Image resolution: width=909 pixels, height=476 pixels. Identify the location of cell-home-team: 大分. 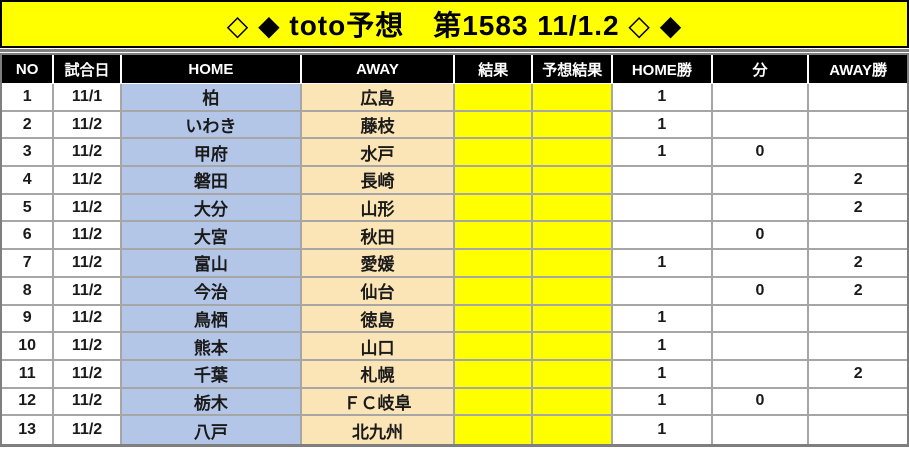
(211, 208).